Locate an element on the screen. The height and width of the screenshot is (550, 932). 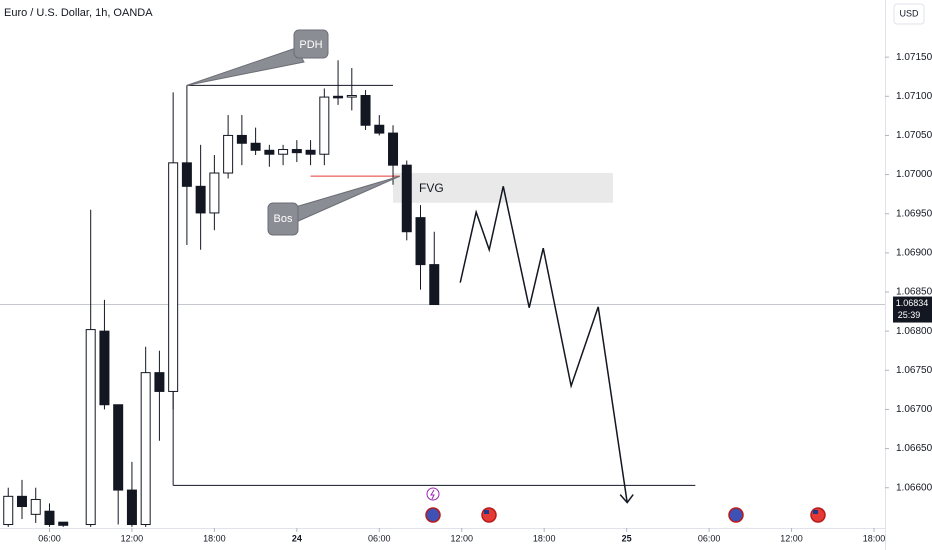
bos-label: Bos is located at coordinates (283, 219).